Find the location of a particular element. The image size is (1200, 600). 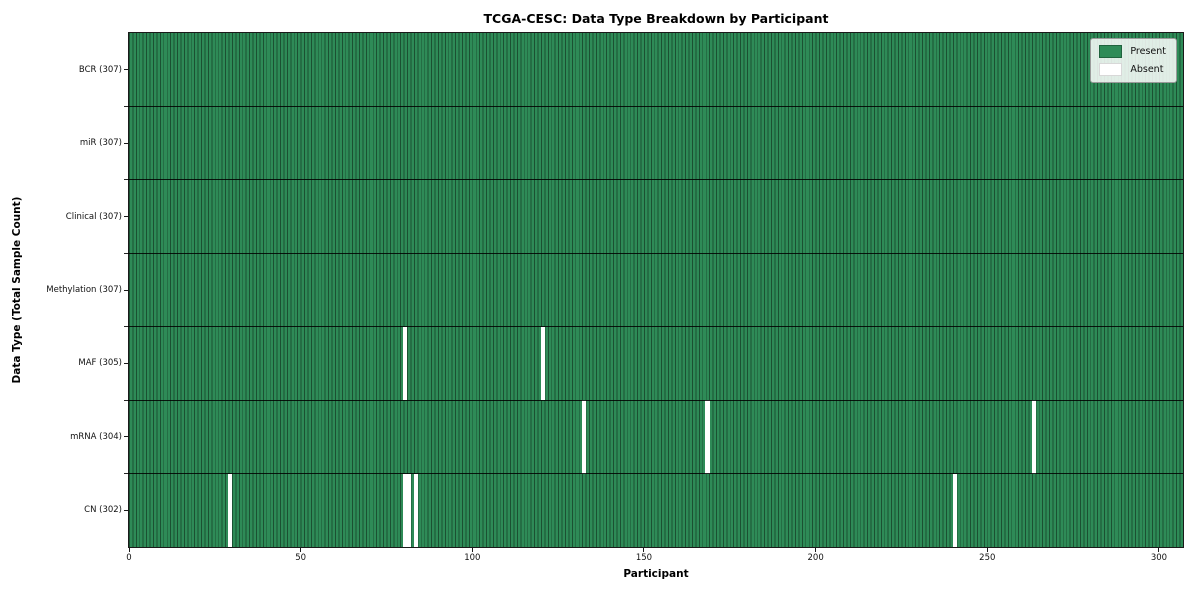

y-tick-label-mir: miR (307) is located at coordinates (100, 143).